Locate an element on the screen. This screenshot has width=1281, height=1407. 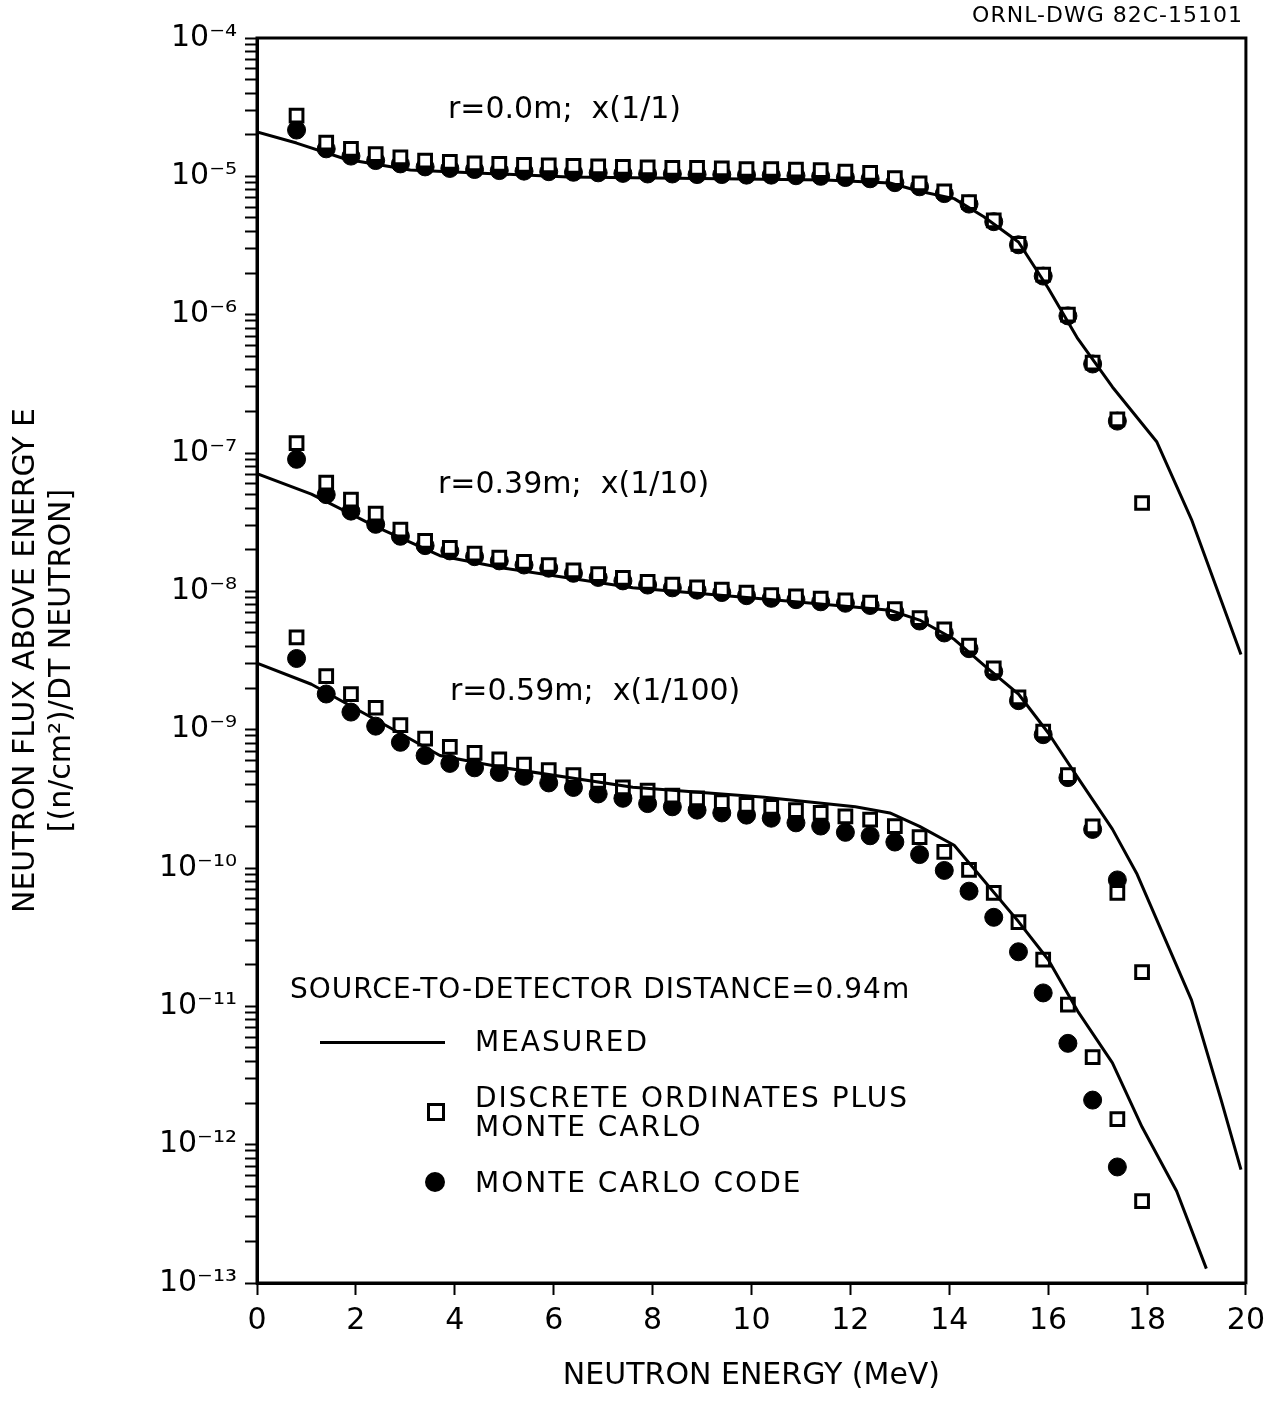
annotation: r=0.59m; x(1/100) is located at coordinates (595, 689).